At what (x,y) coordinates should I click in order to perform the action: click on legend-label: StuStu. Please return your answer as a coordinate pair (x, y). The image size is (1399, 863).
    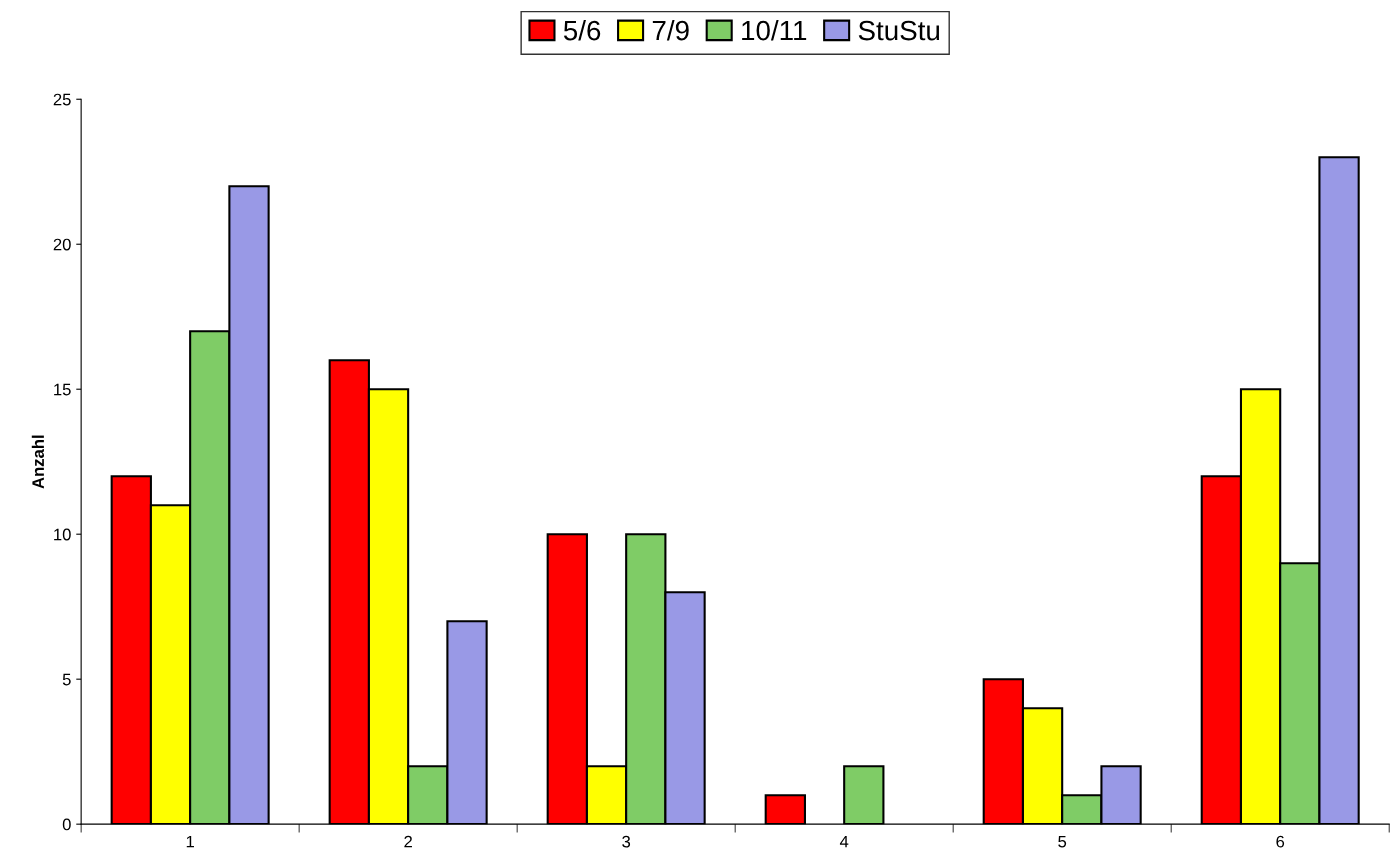
    Looking at the image, I should click on (899, 30).